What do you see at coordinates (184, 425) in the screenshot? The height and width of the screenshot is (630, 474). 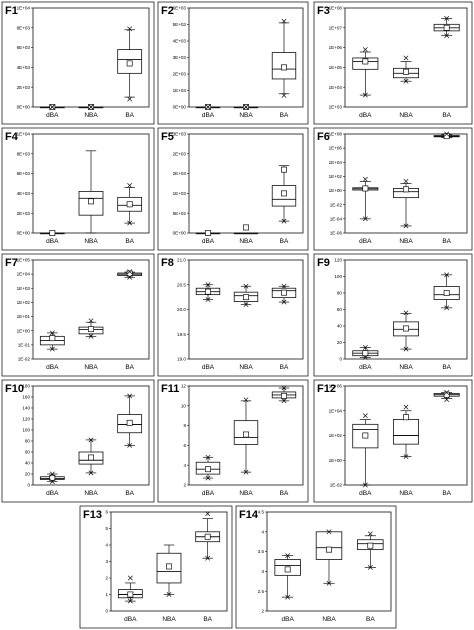 I see `y-tick-label: 8` at bounding box center [184, 425].